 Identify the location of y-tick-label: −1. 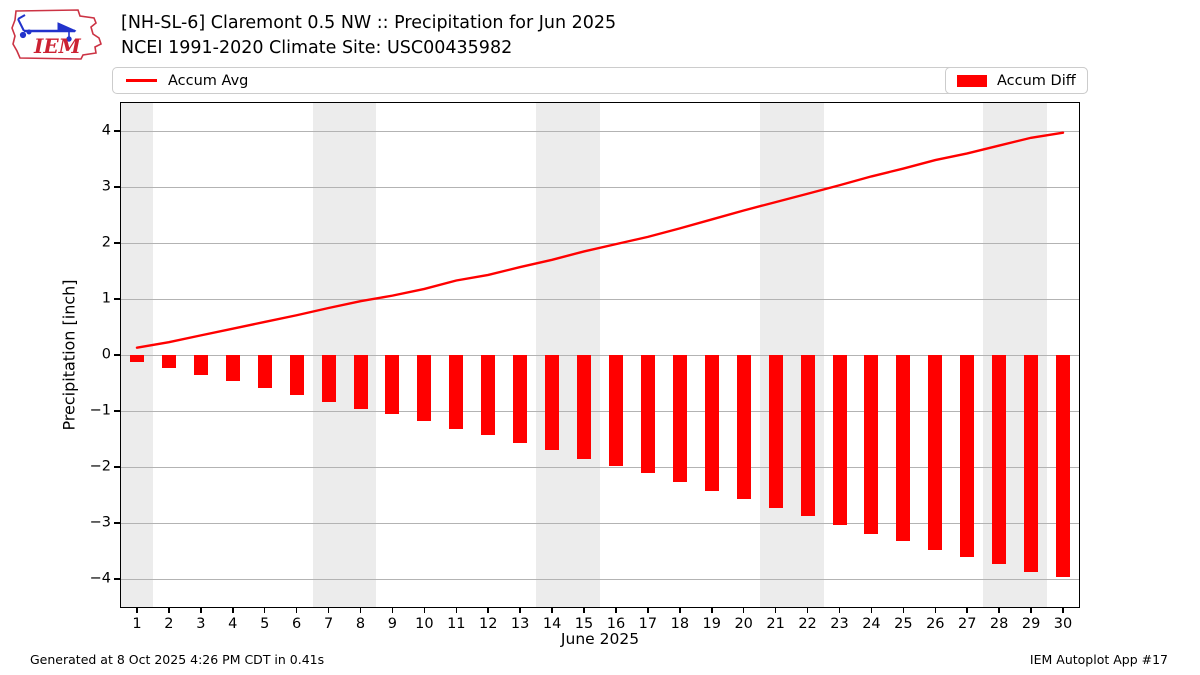
(100, 410).